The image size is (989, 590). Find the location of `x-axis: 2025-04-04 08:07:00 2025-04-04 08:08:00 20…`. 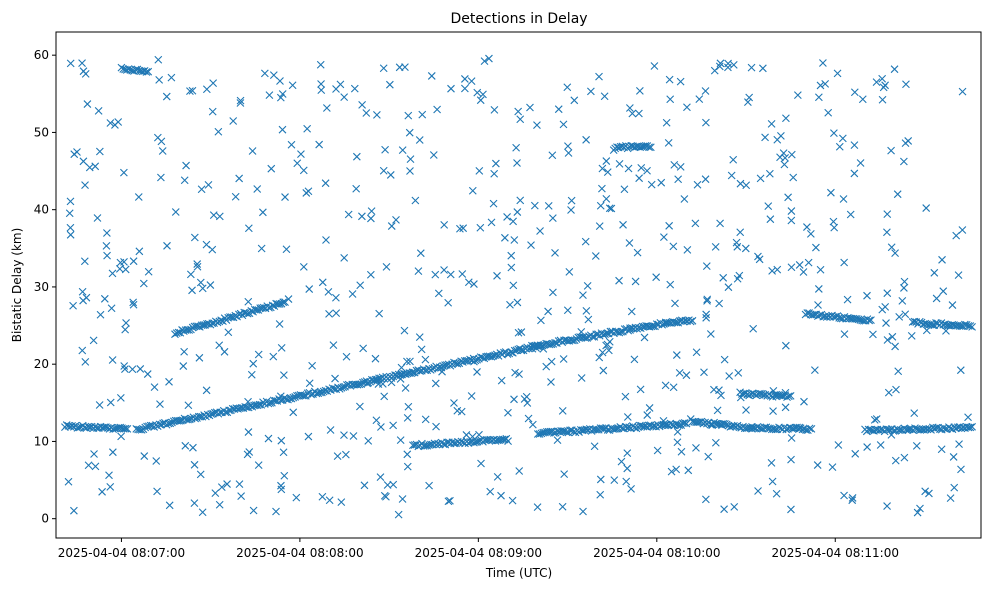

x-axis: 2025-04-04 08:07:00 2025-04-04 08:08:00 20… is located at coordinates (478, 549).